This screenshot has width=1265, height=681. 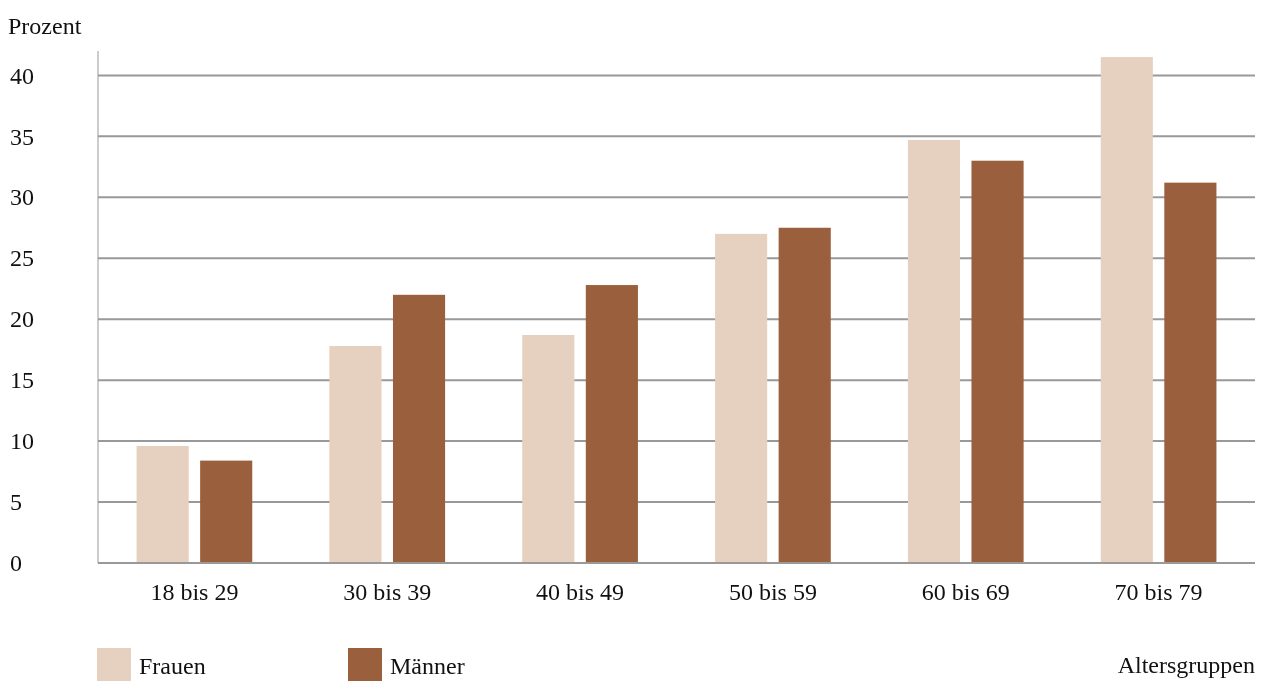 I want to click on y-tick-label: 25, so click(x=22, y=258).